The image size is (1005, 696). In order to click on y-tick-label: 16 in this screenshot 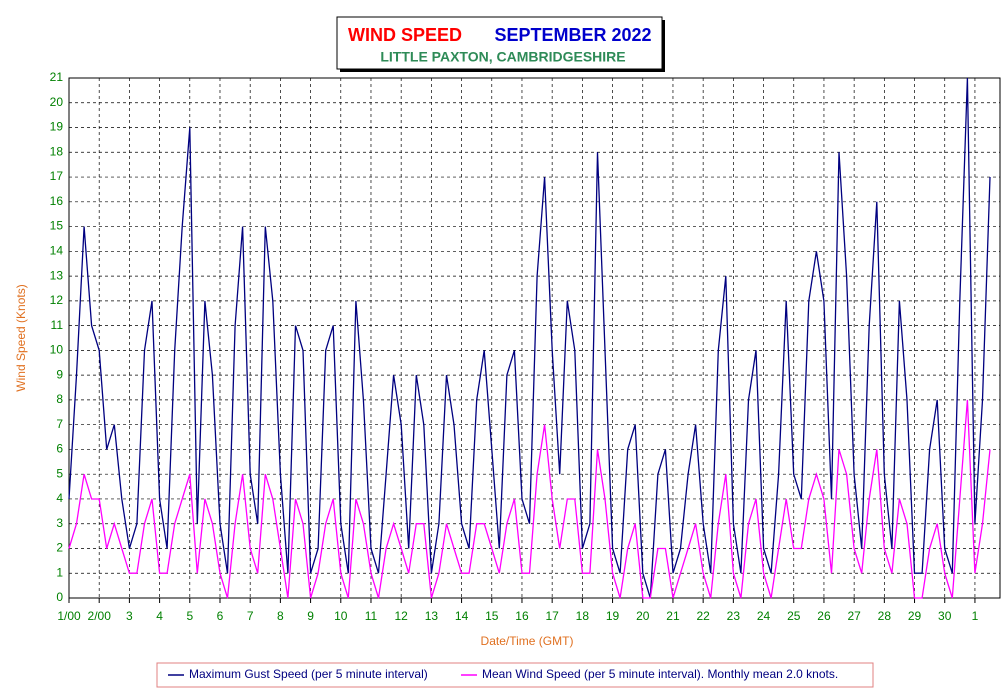, I will do `click(57, 201)`.